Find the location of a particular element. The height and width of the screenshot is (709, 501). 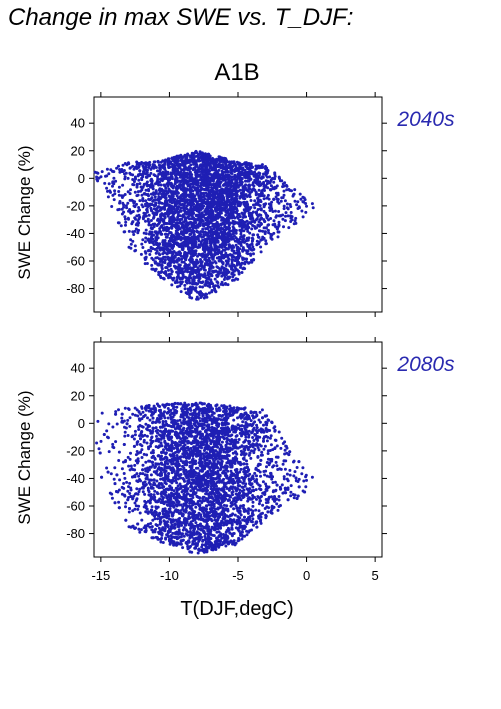

y-axis-title: SWE Change (%) is located at coordinates (24, 457).